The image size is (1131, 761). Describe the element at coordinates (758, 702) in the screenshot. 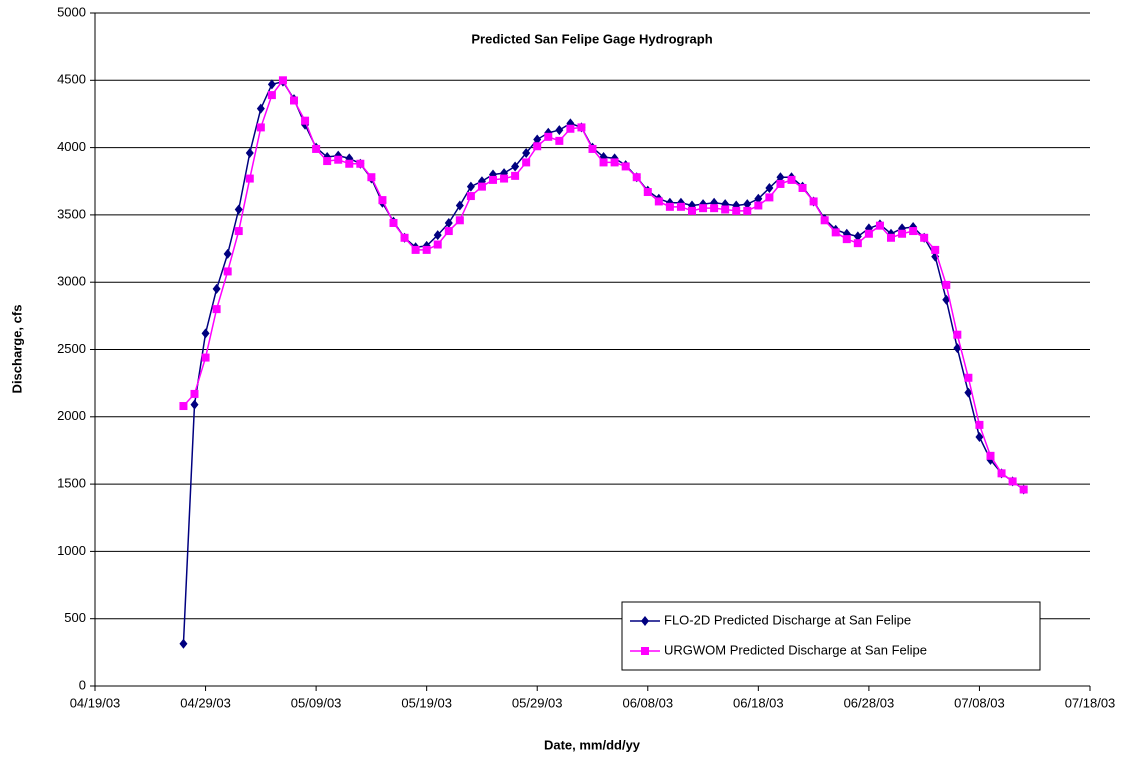

I see `x-tick-label: 06/18/03` at that location.